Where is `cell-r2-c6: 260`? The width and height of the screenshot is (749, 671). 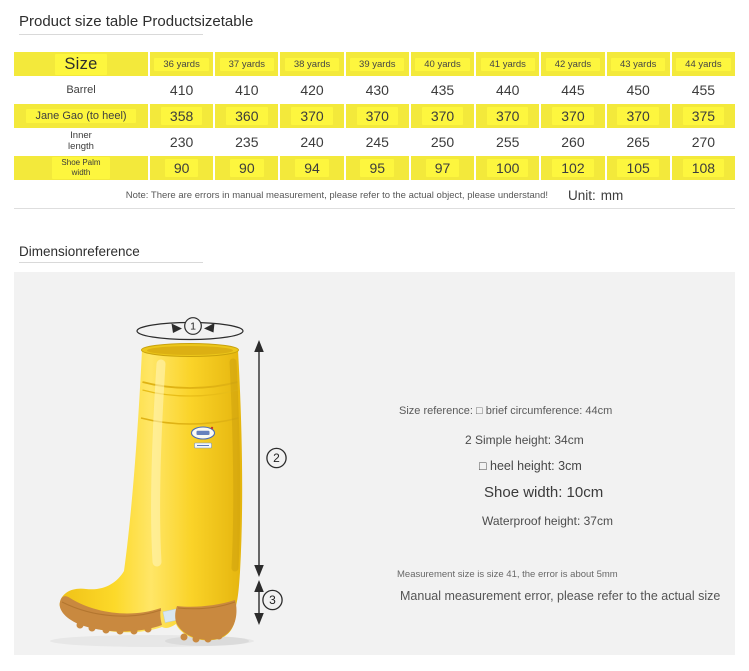 cell-r2-c6: 260 is located at coordinates (572, 142).